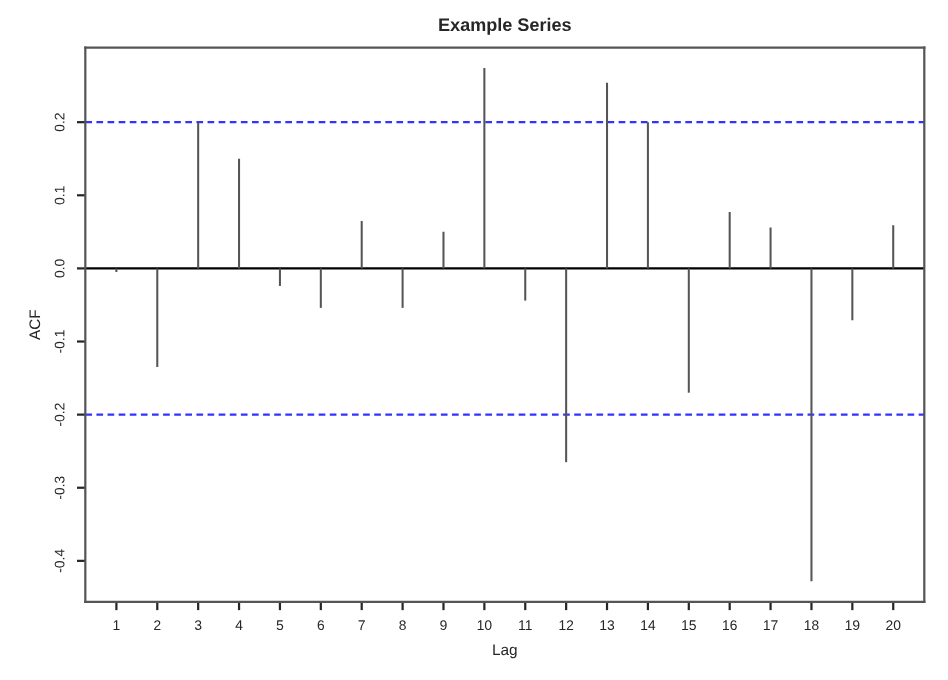  Describe the element at coordinates (505, 26) in the screenshot. I see `chart-title: Example Series` at that location.